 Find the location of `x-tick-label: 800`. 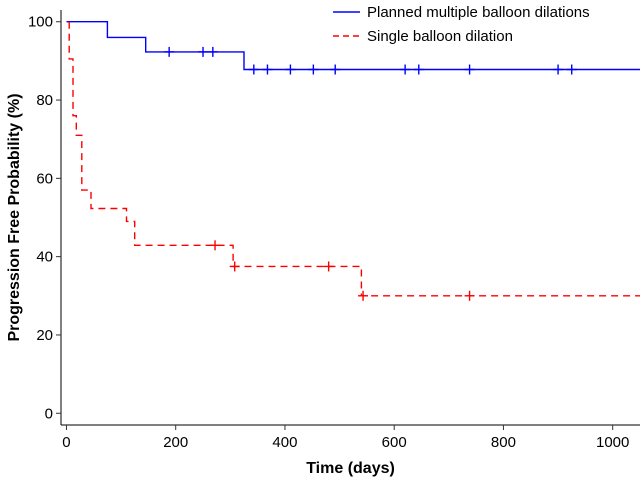

x-tick-label: 800 is located at coordinates (503, 442).